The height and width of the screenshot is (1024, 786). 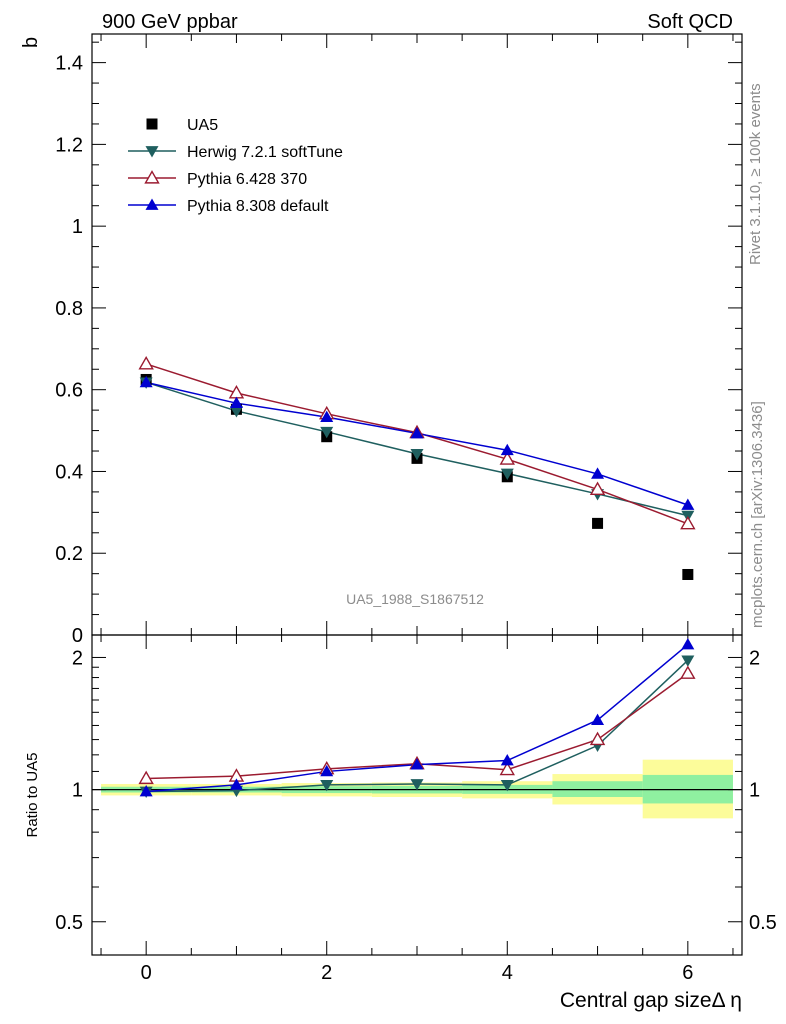 I want to click on ratio-y-tick-label: 1, so click(x=77, y=791).